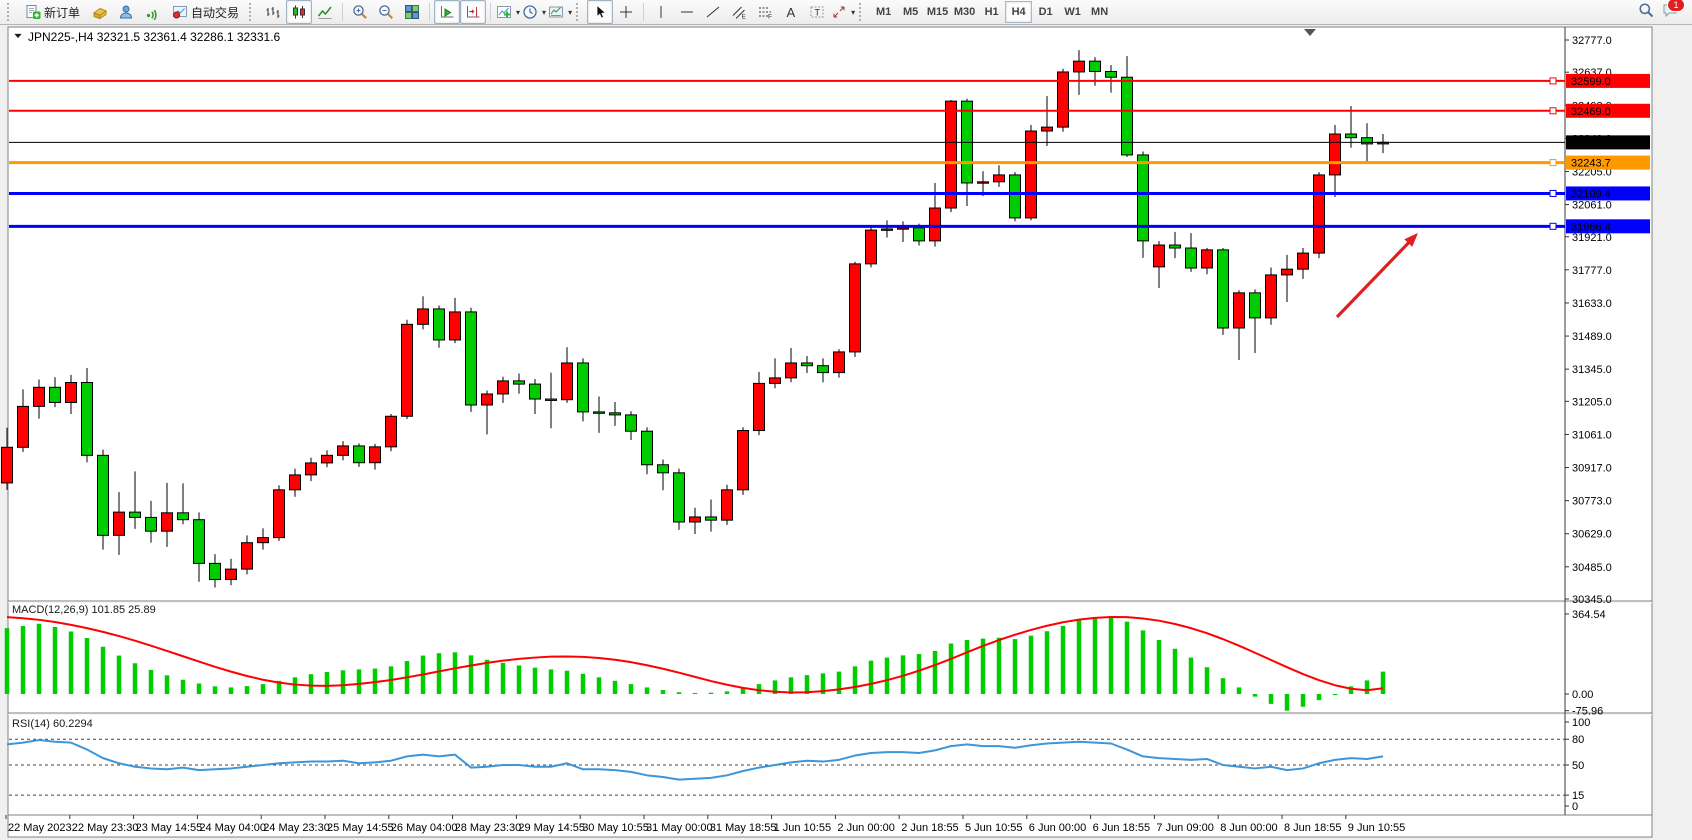 This screenshot has height=840, width=1692. I want to click on new-order-button: 新订单, so click(52, 12).